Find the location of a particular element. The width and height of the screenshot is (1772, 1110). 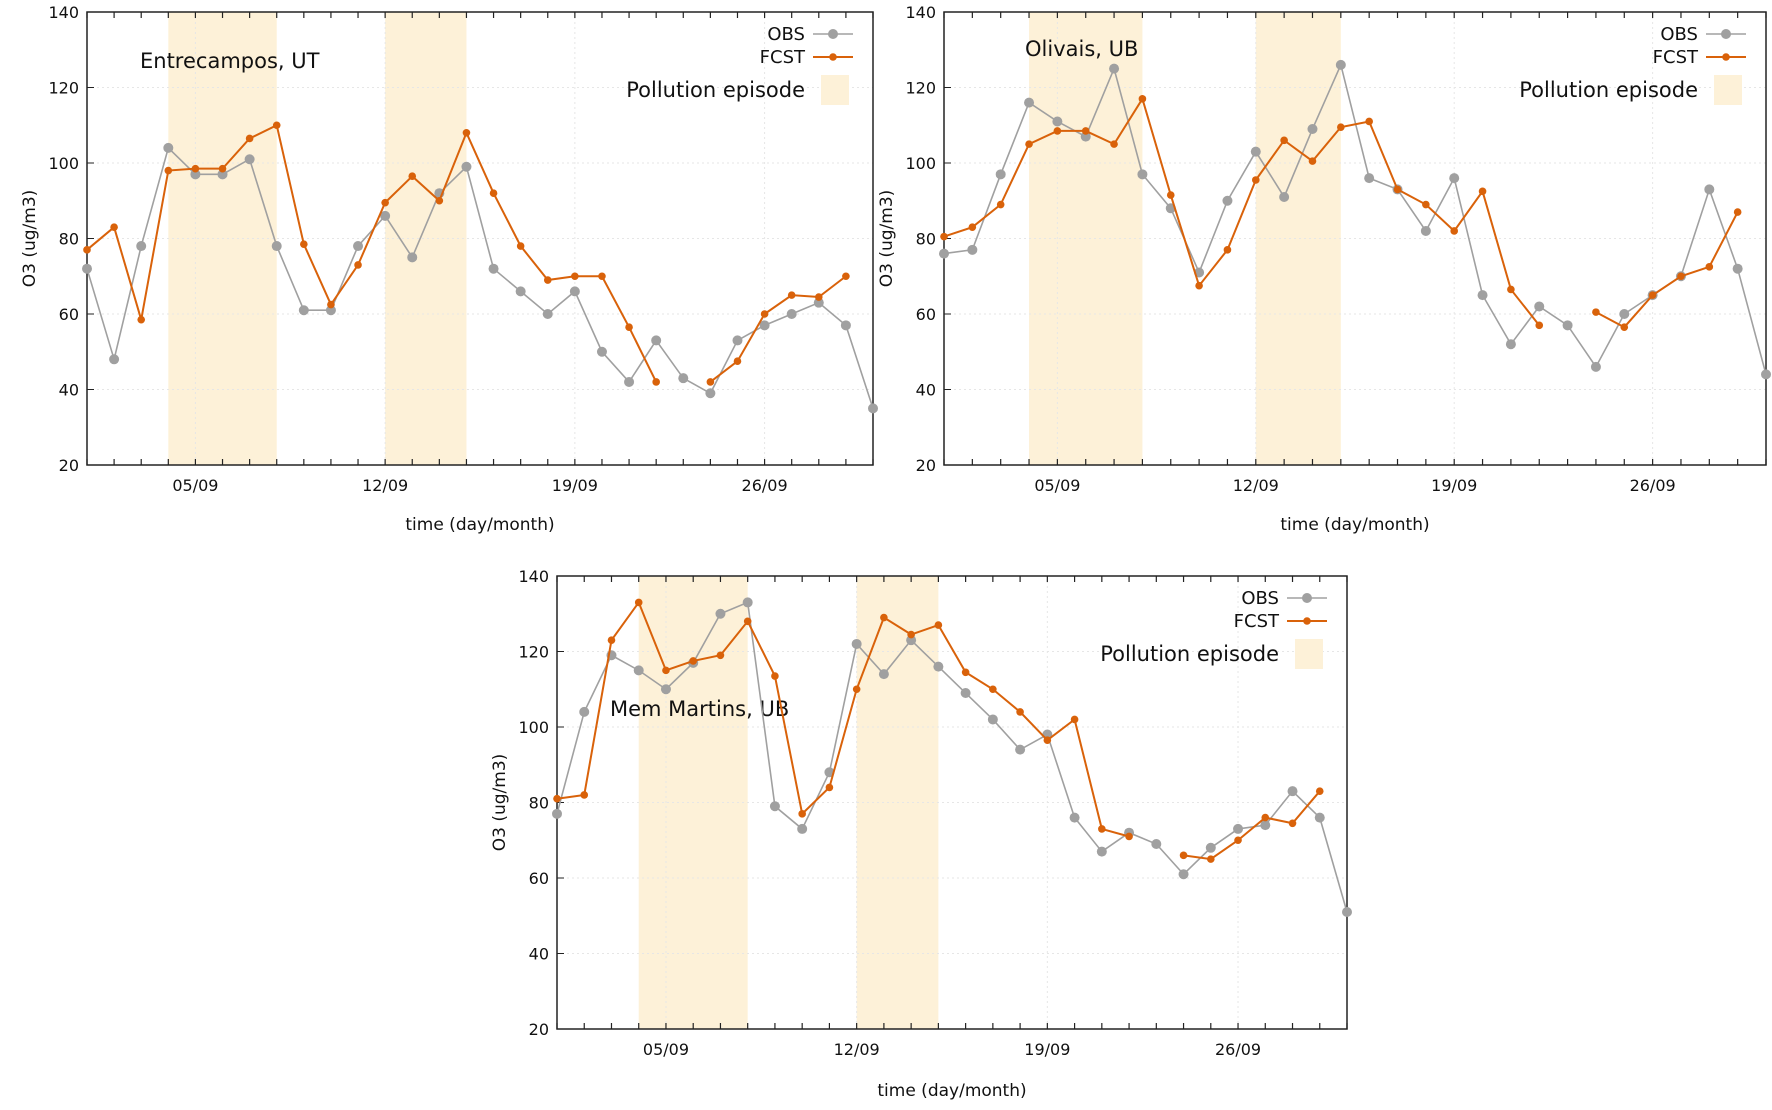

y-tick-label: 80 is located at coordinates (69, 239).